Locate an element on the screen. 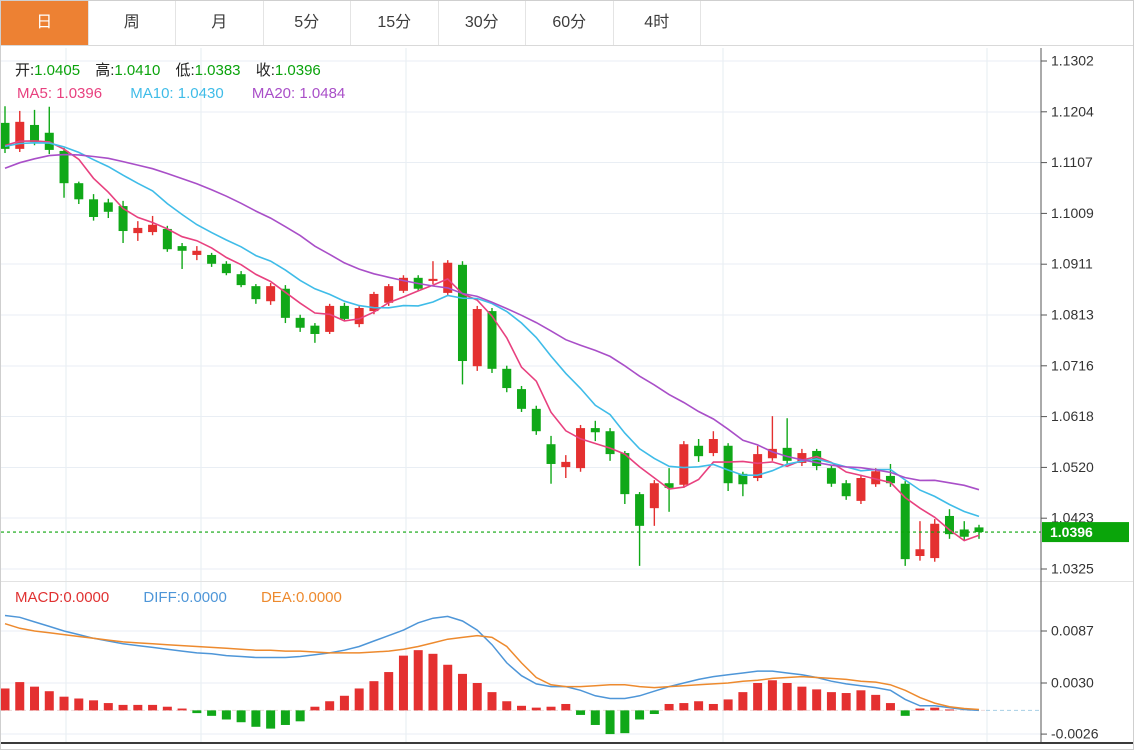  close-readout: 收:1.0396 is located at coordinates (288, 70).